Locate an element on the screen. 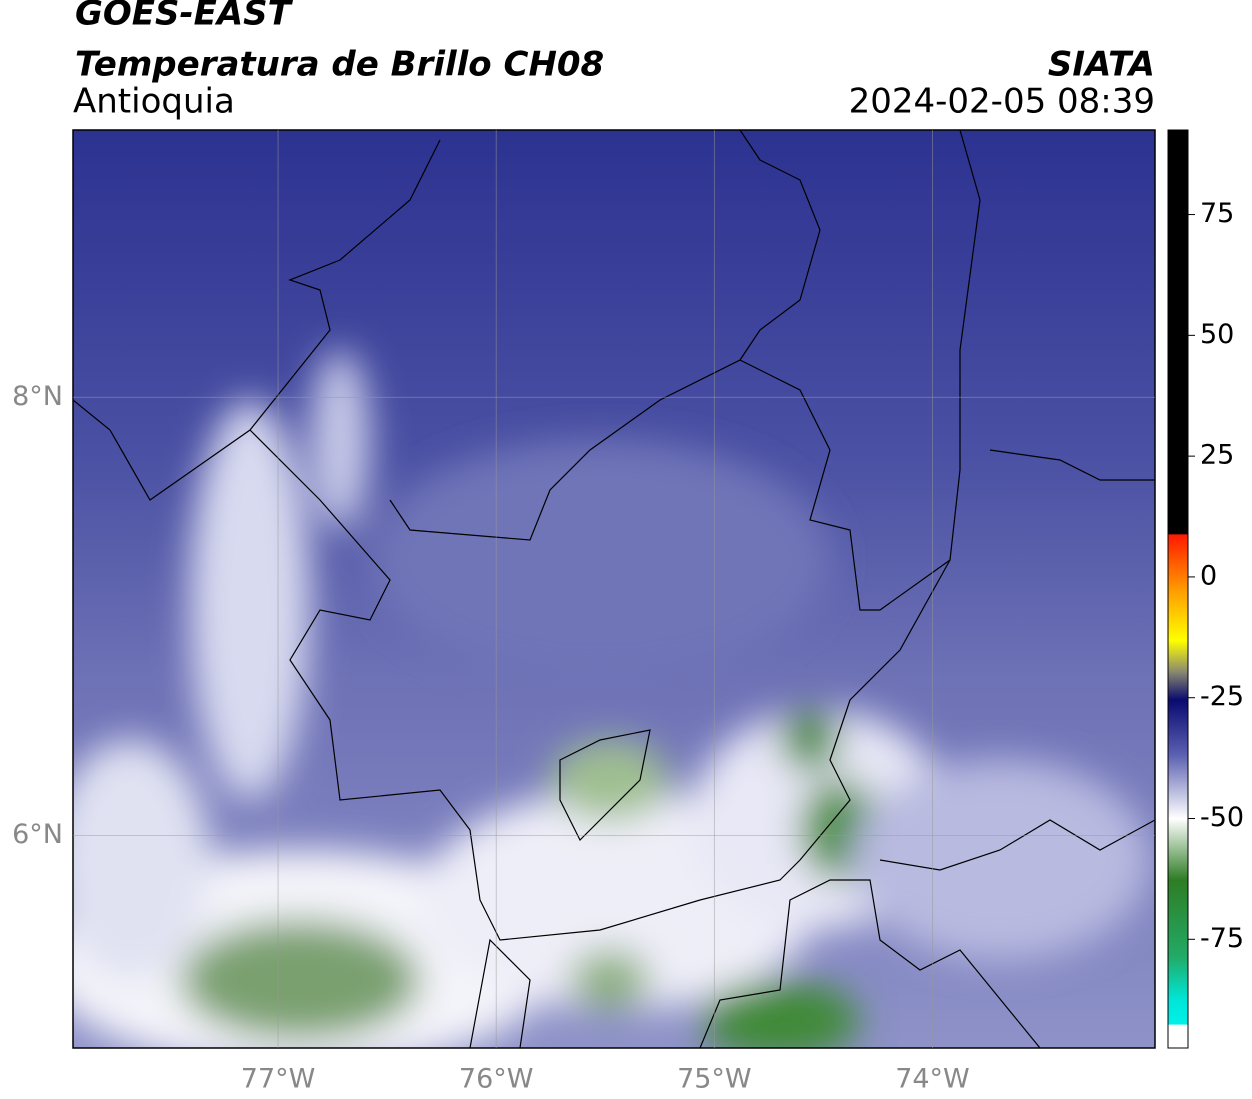  colorbar-tick-label: 0 is located at coordinates (1208, 575).